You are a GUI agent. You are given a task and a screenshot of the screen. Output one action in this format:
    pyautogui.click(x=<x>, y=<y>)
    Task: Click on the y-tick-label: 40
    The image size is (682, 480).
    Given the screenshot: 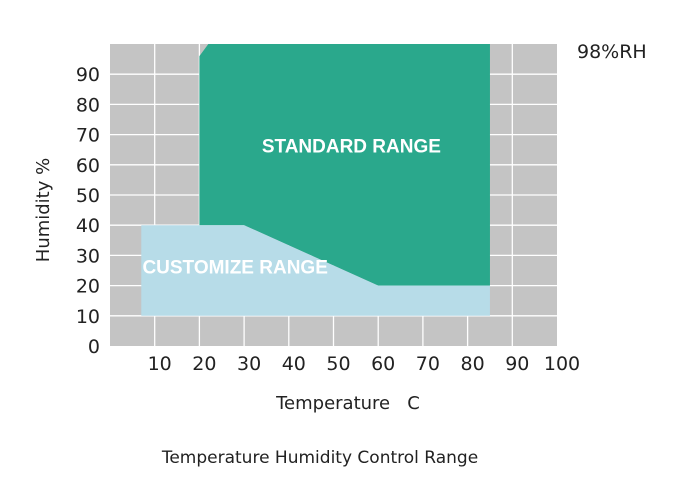 What is the action you would take?
    pyautogui.click(x=88, y=226)
    